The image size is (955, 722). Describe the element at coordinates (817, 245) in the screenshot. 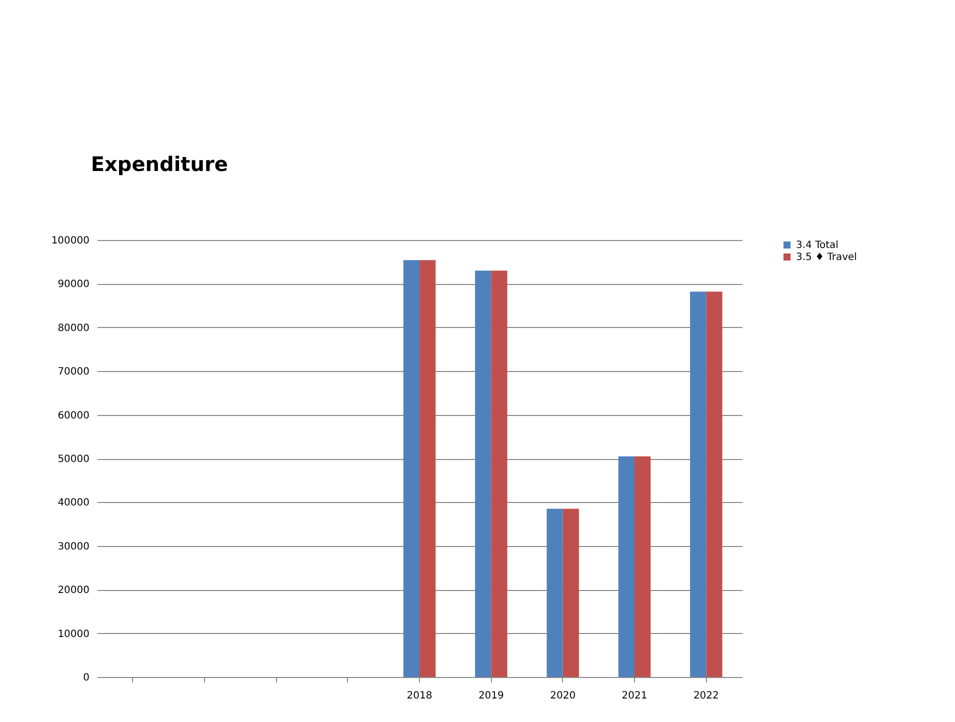

I see `legend-label: 3.4 Total` at that location.